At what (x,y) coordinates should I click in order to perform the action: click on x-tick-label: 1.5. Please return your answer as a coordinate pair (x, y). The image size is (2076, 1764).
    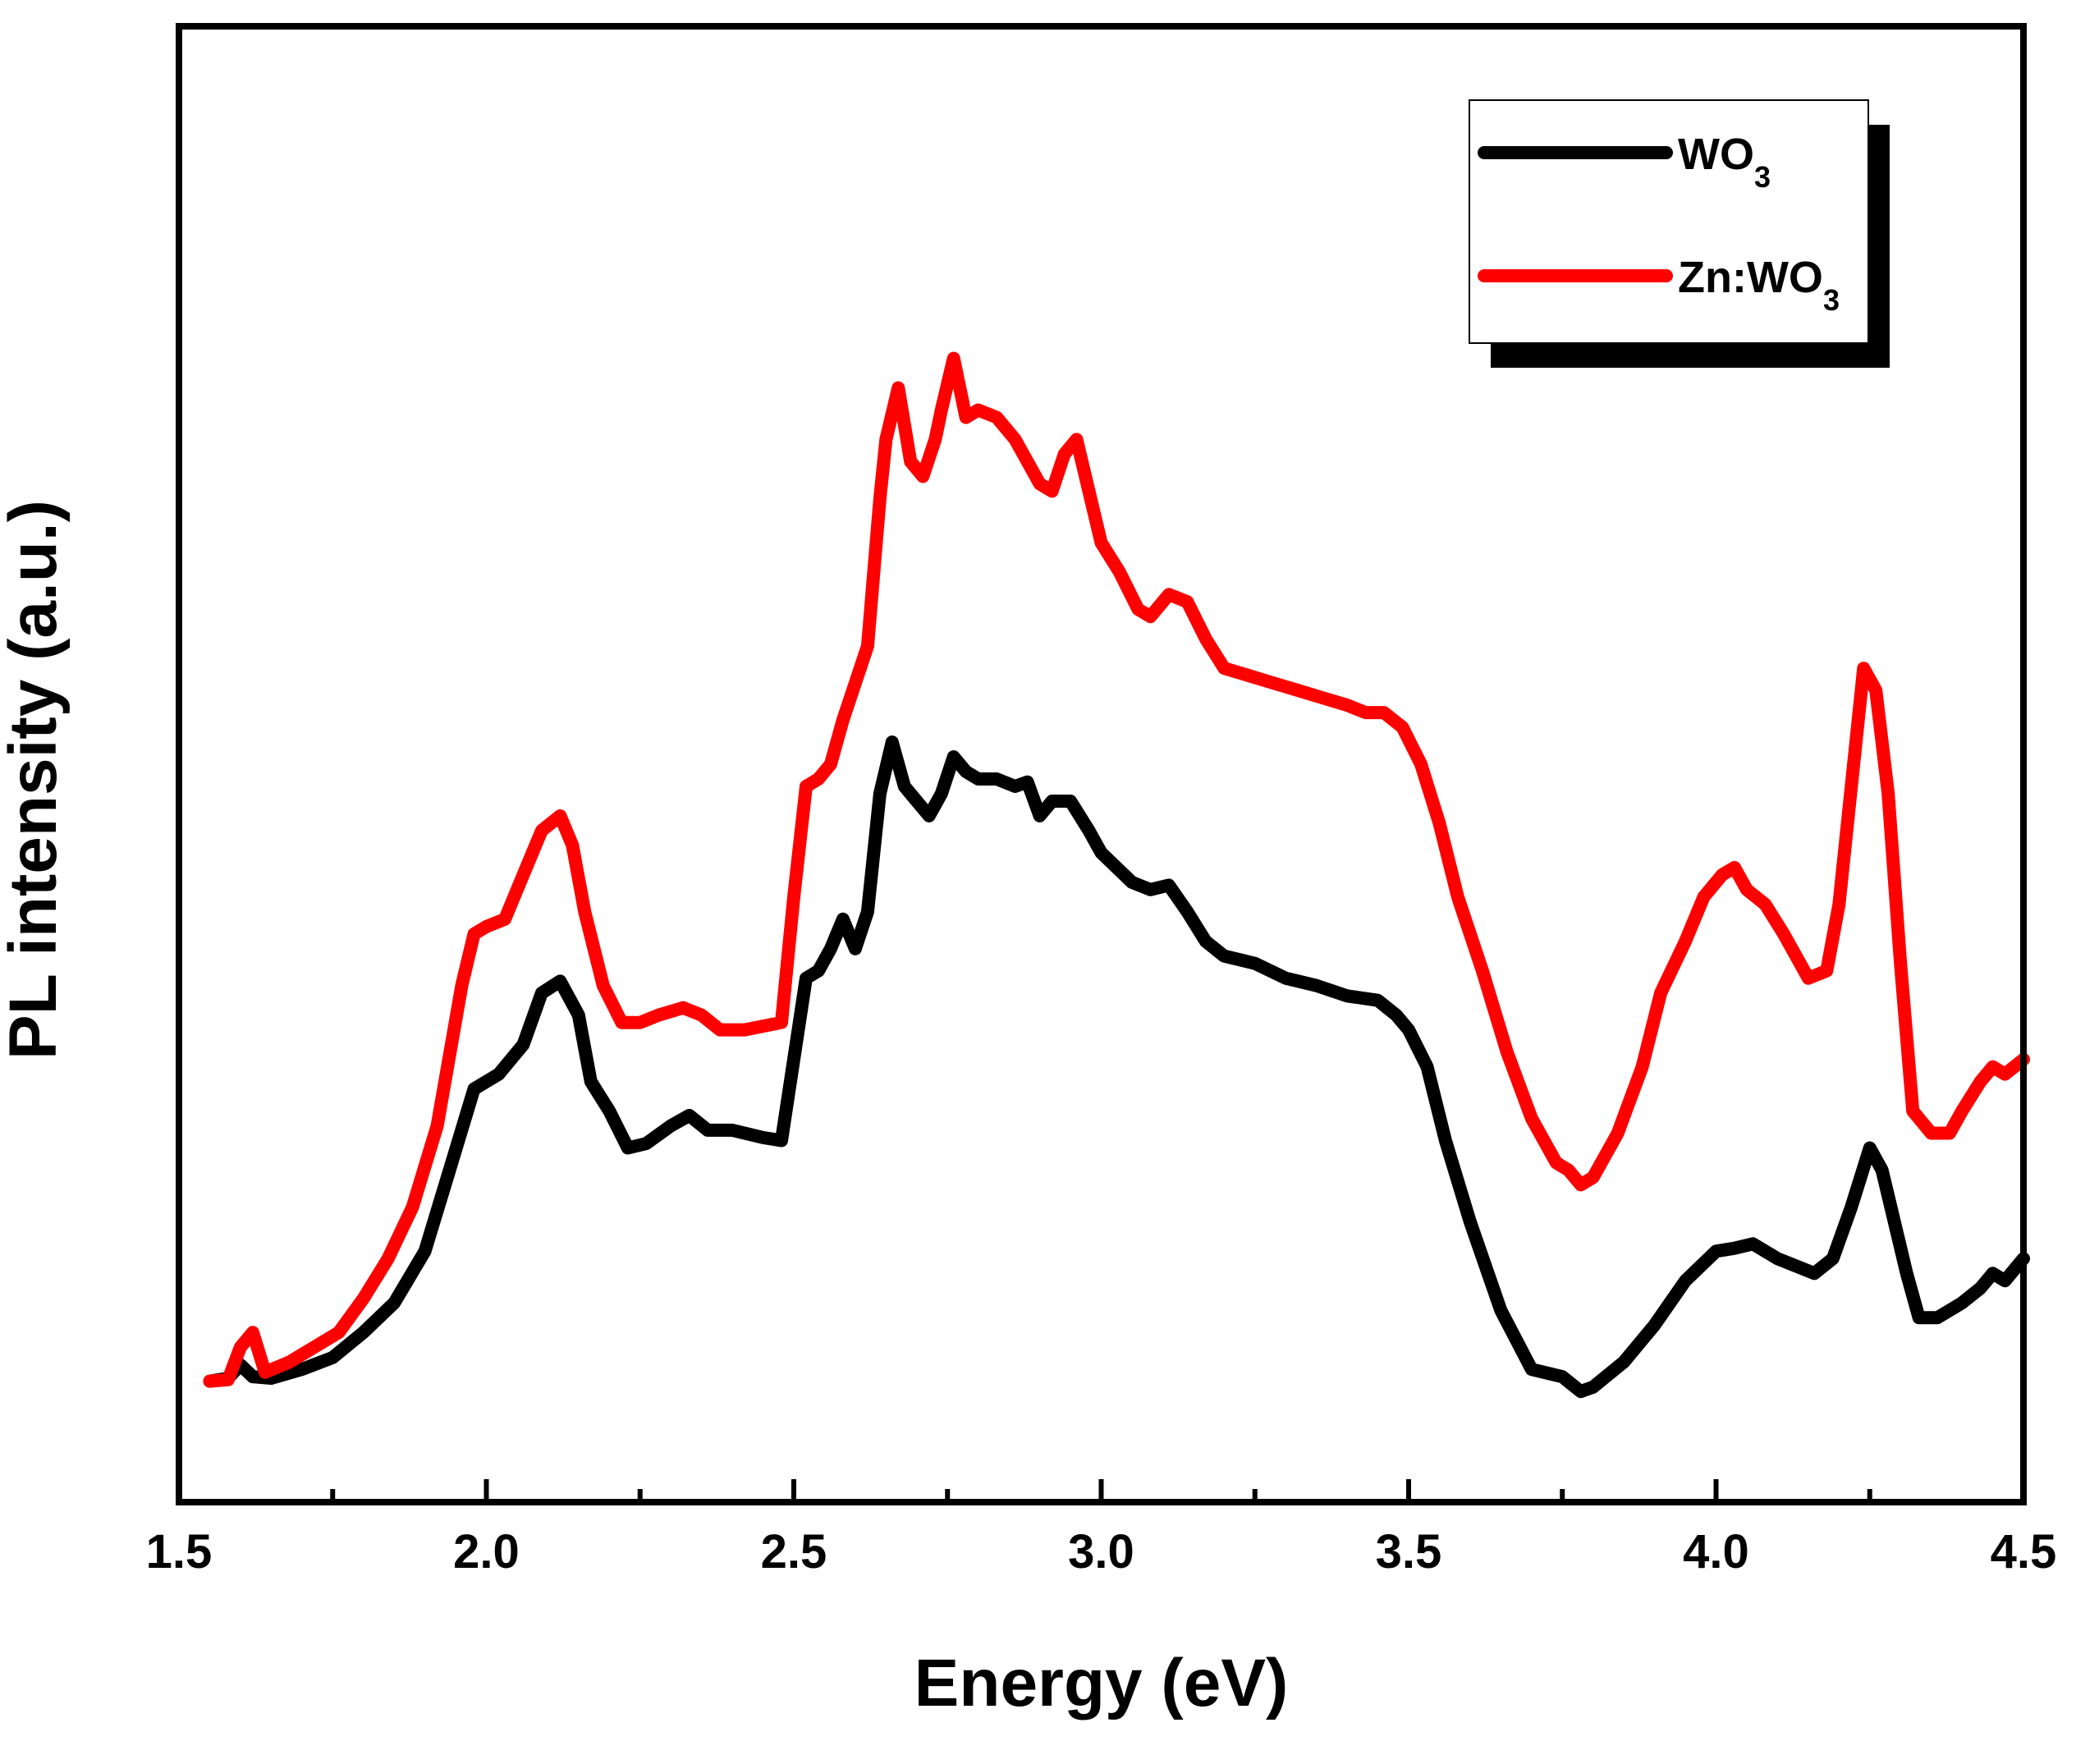
    Looking at the image, I should click on (179, 1551).